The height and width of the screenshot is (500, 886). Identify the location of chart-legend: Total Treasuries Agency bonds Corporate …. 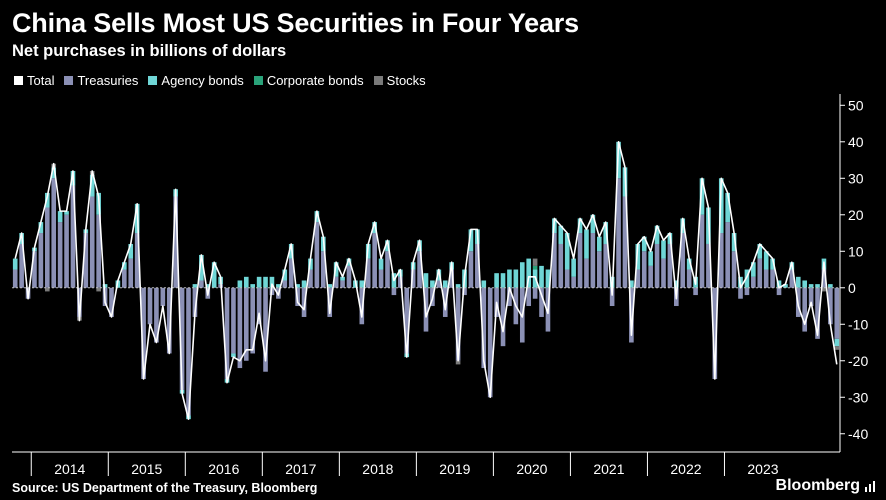
(225, 80).